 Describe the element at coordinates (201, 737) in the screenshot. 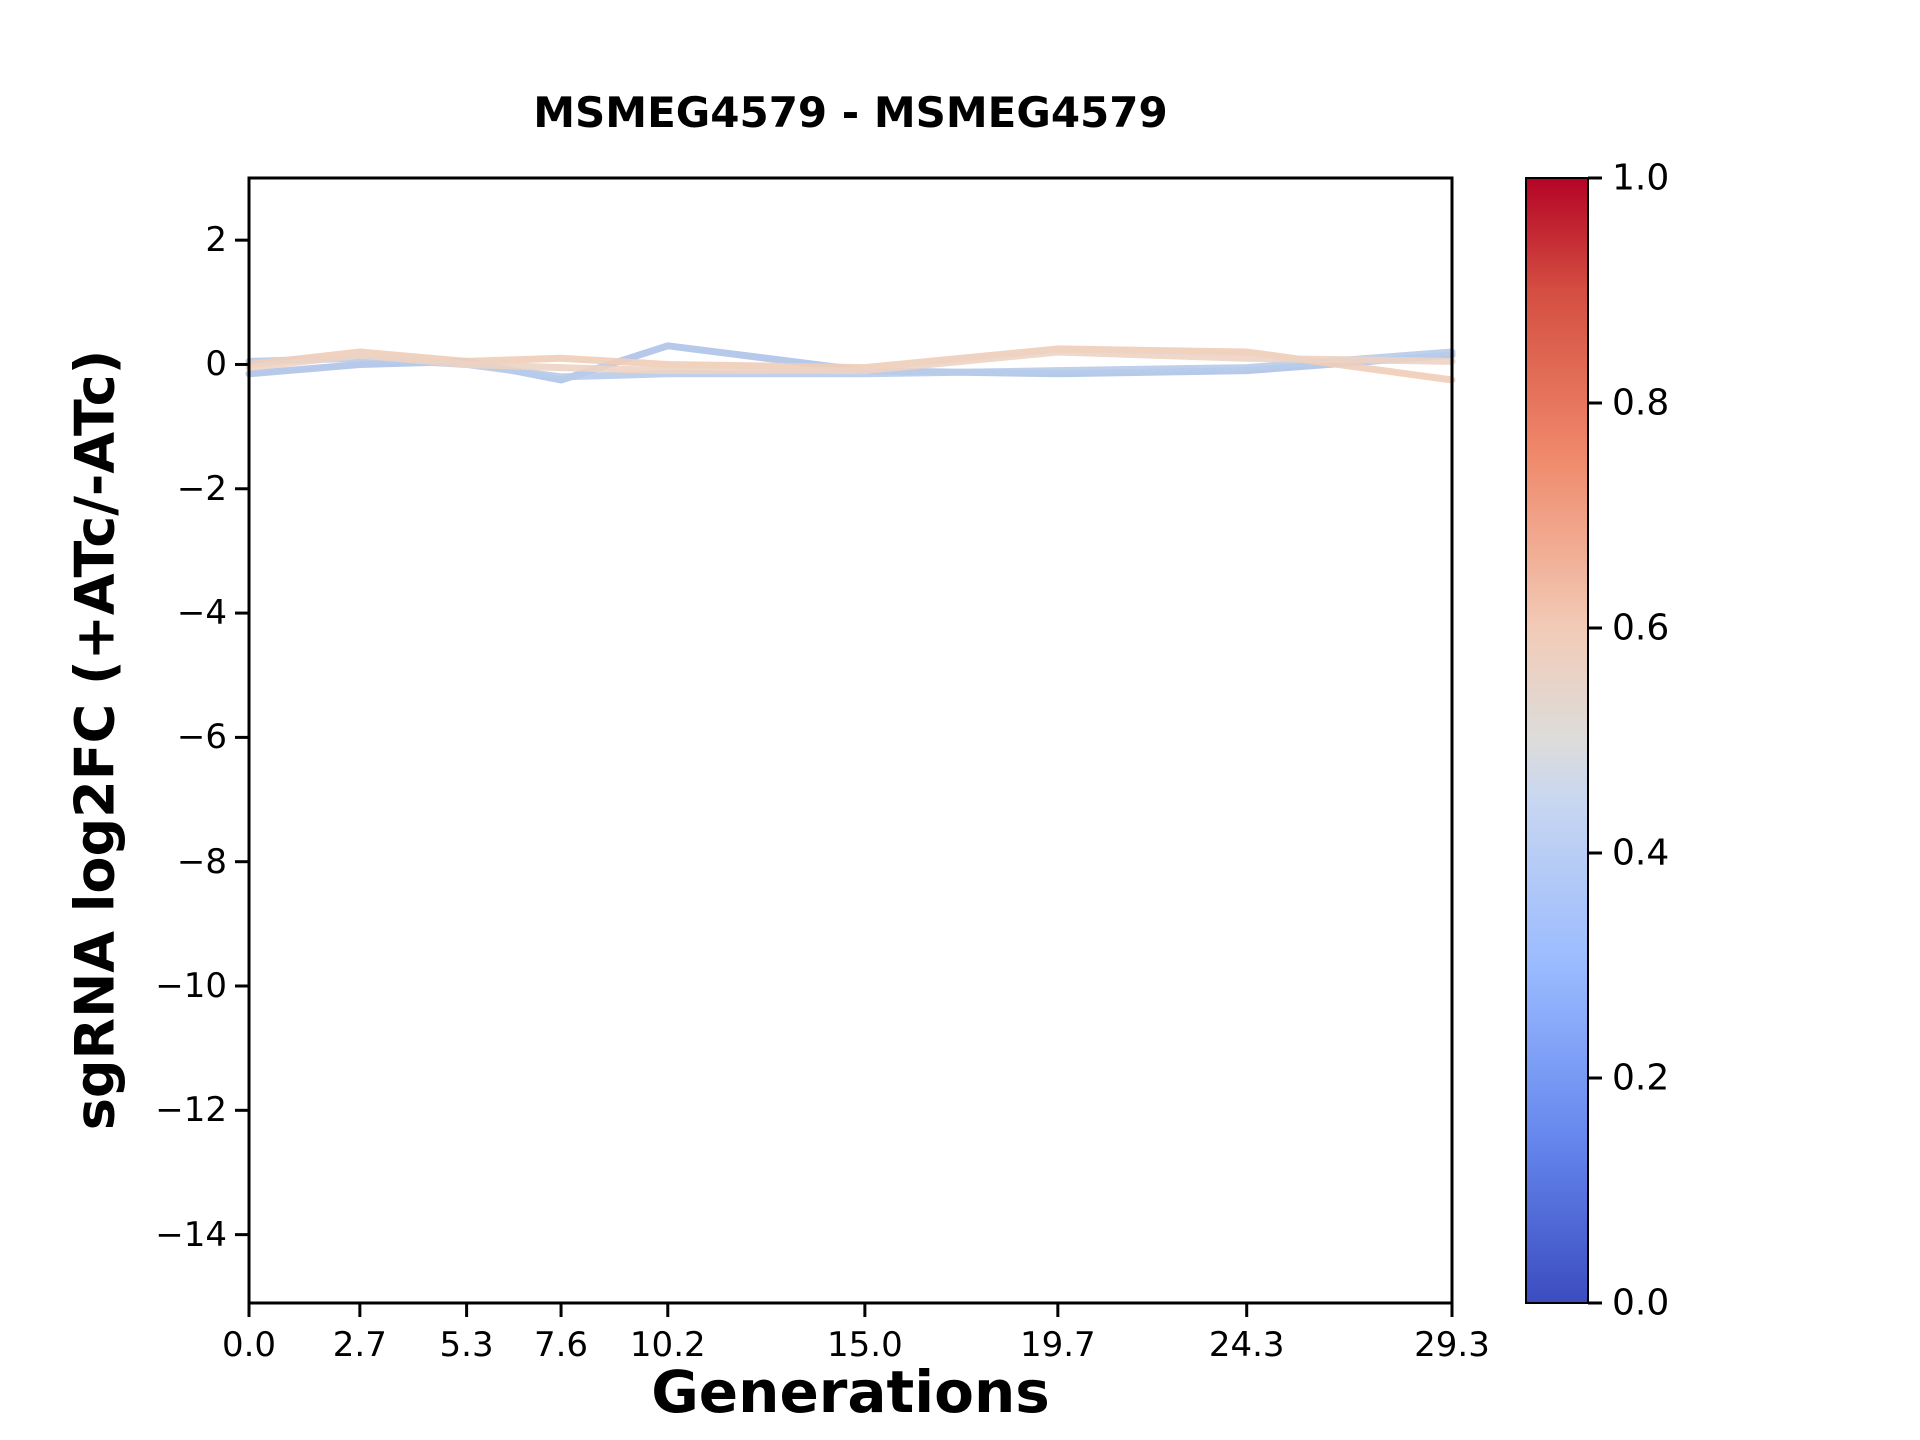

I see `y-tick-label: −6` at that location.